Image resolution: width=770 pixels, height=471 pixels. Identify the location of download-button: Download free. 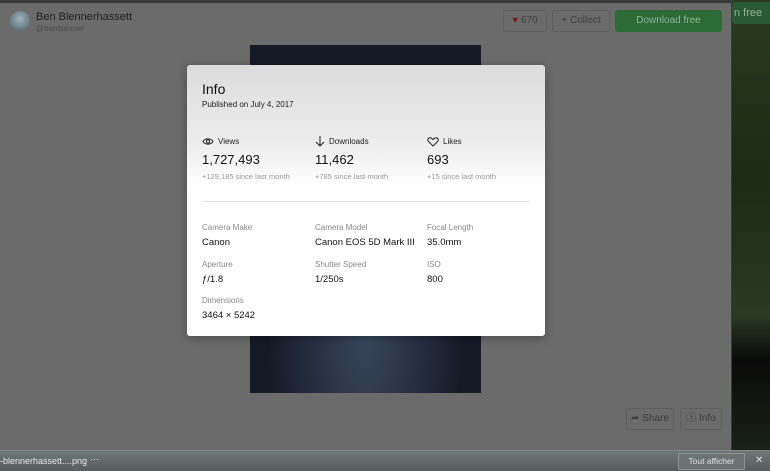
(668, 21).